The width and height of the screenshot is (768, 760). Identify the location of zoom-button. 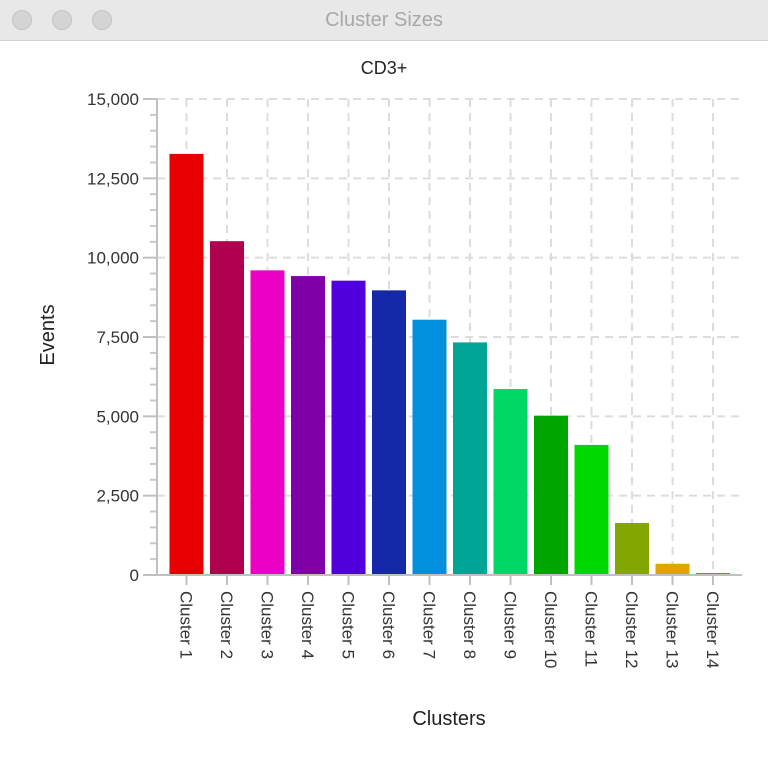
(102, 20).